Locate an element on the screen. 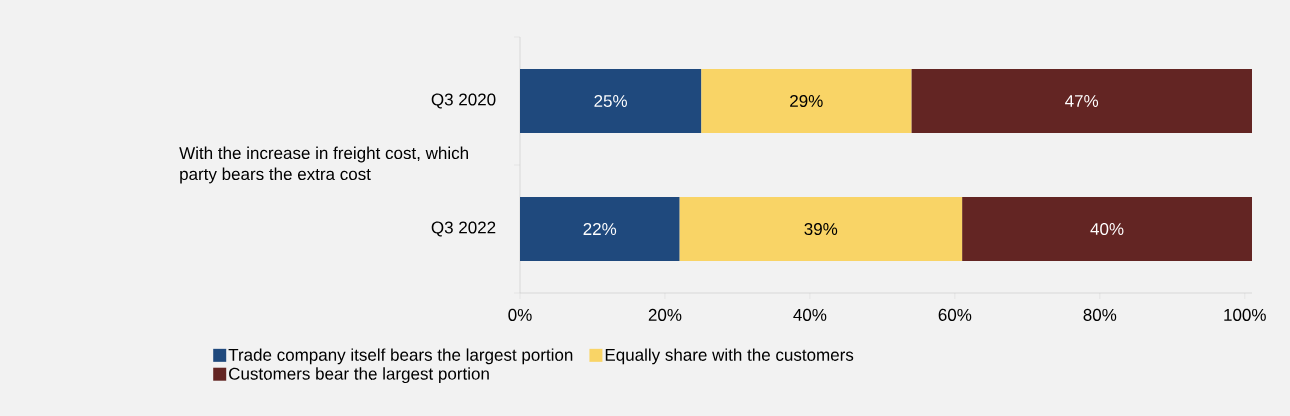  y-tick-label: Q3 2020 is located at coordinates (463, 101).